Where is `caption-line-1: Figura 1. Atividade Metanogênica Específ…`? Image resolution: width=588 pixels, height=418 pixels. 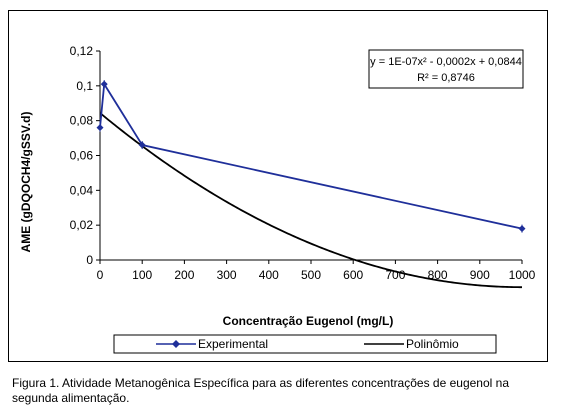
caption-line-1: Figura 1. Atividade Metanogênica Específ… is located at coordinates (260, 383).